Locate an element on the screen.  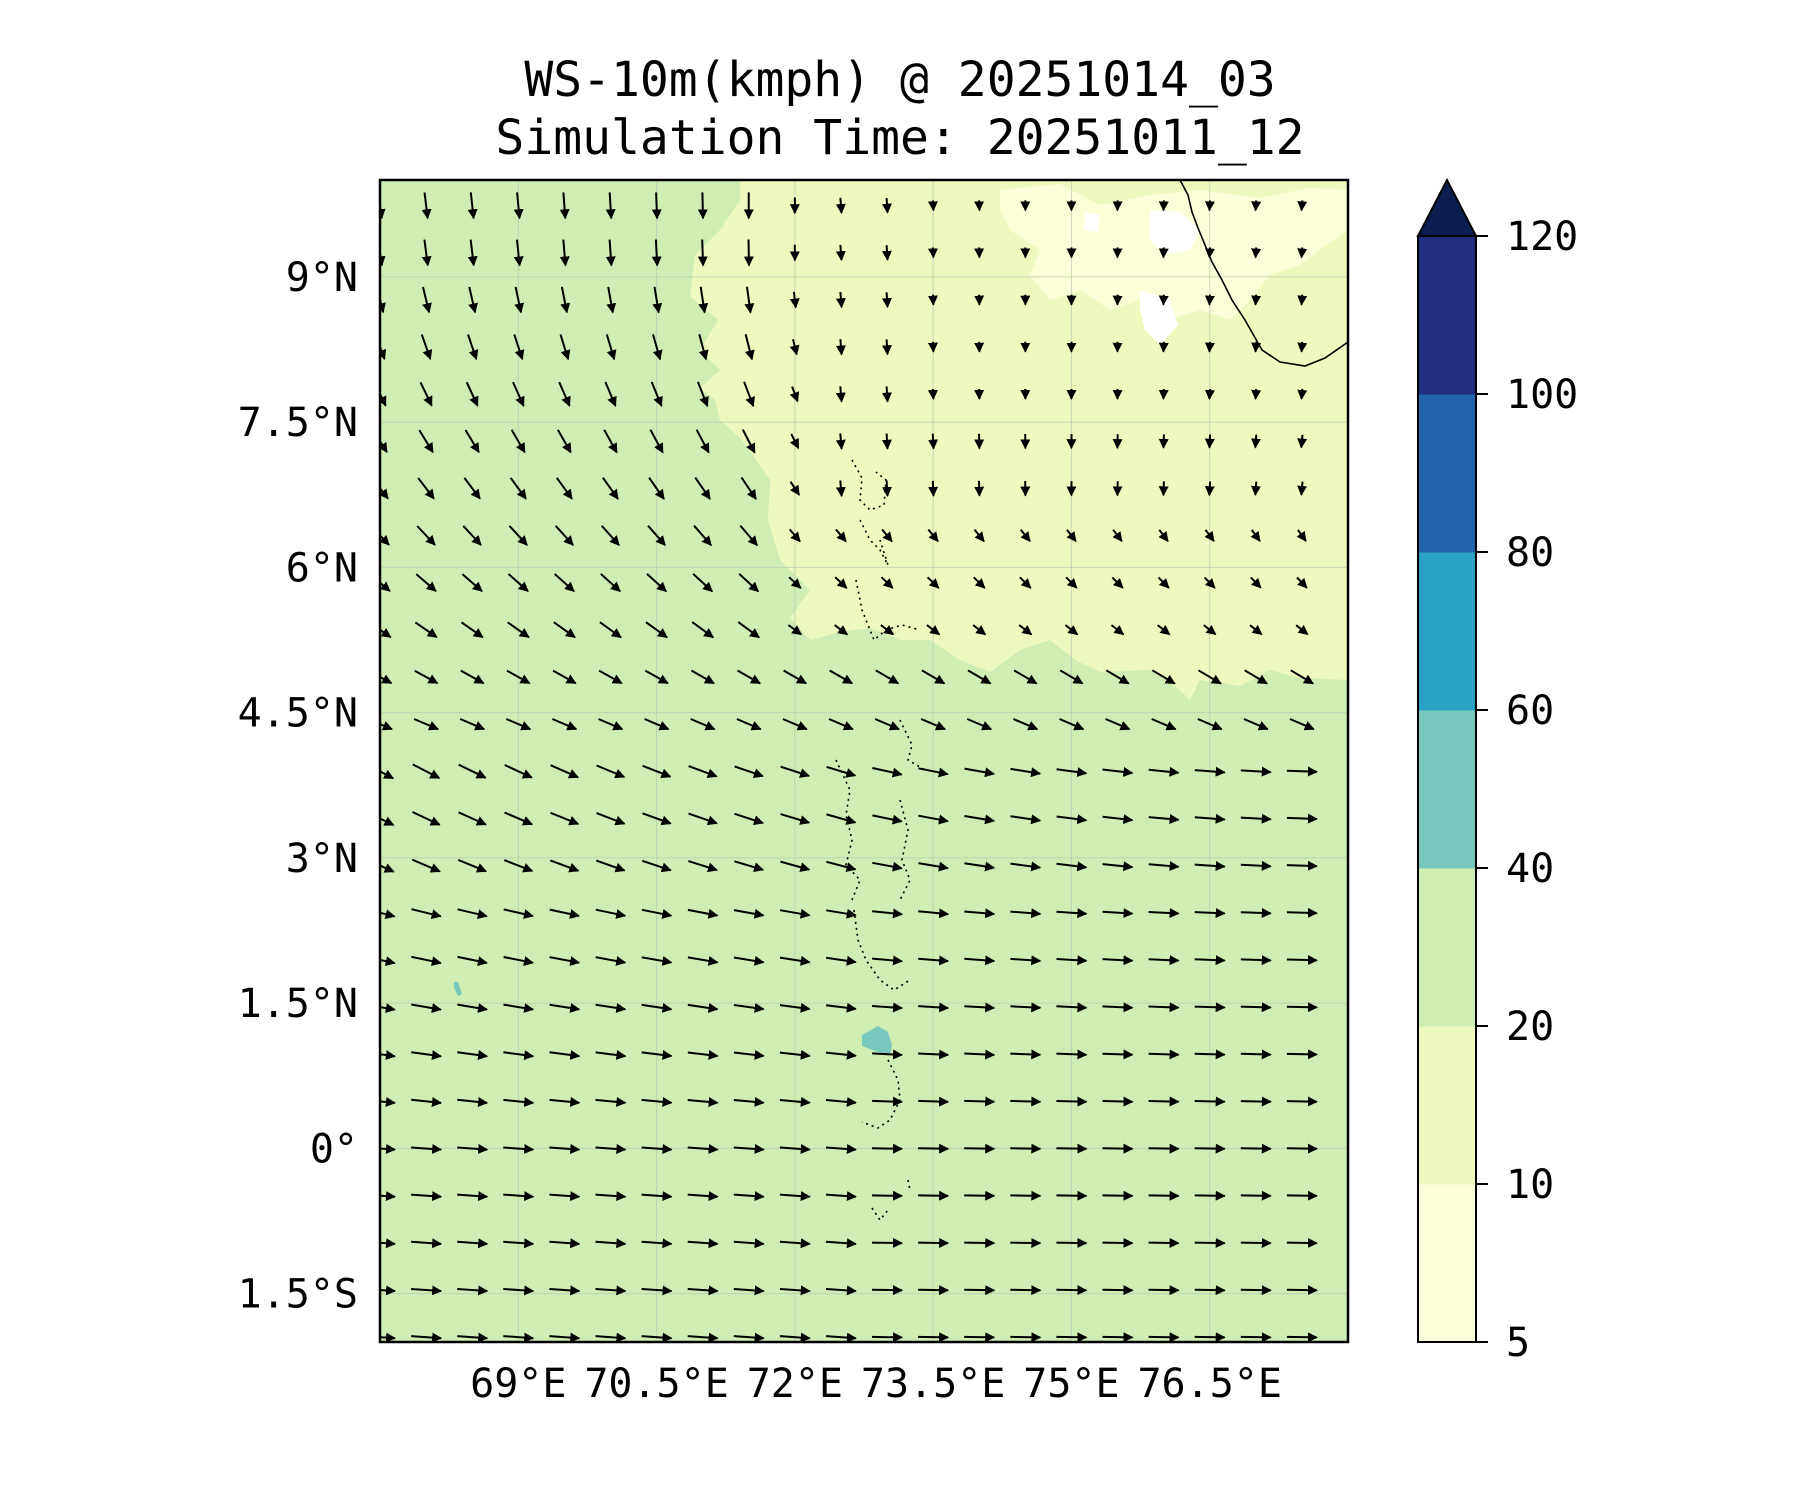
lon-tick-label: 73.5°E is located at coordinates (933, 1384).